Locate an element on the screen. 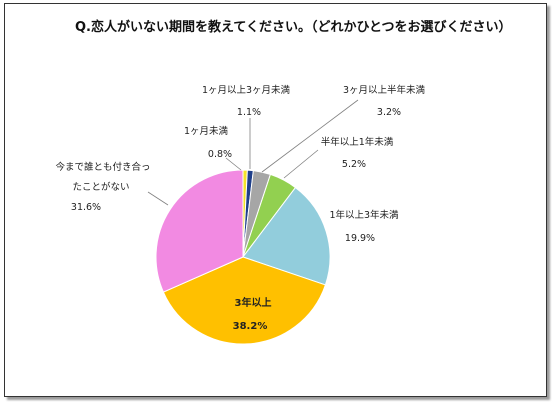  slice-label: 3年以上 is located at coordinates (253, 302).